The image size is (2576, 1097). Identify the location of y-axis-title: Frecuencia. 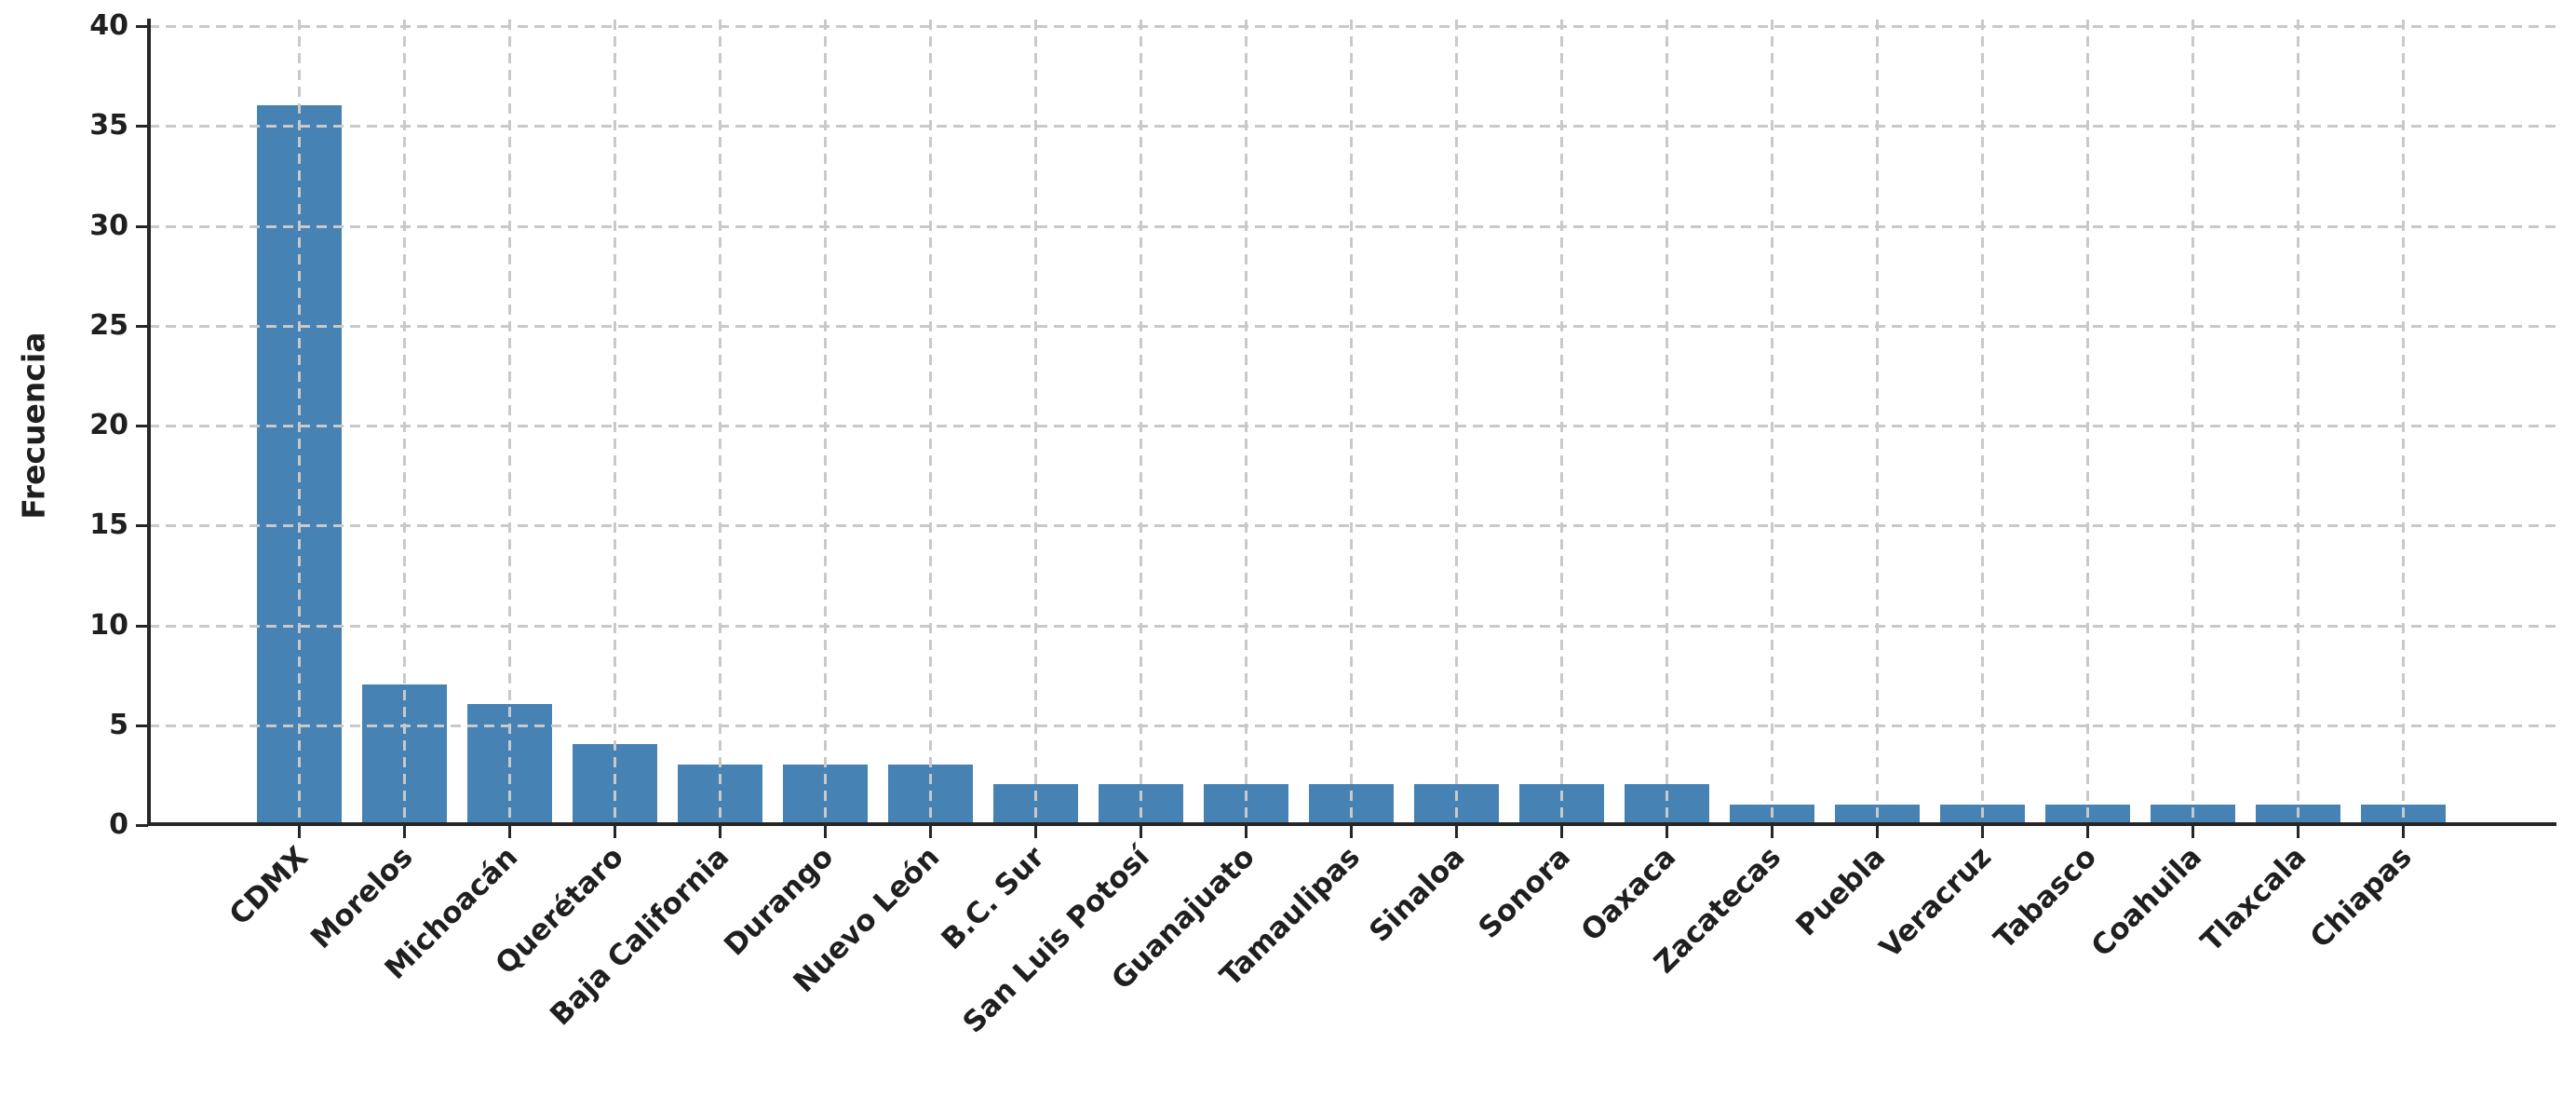
(33, 426).